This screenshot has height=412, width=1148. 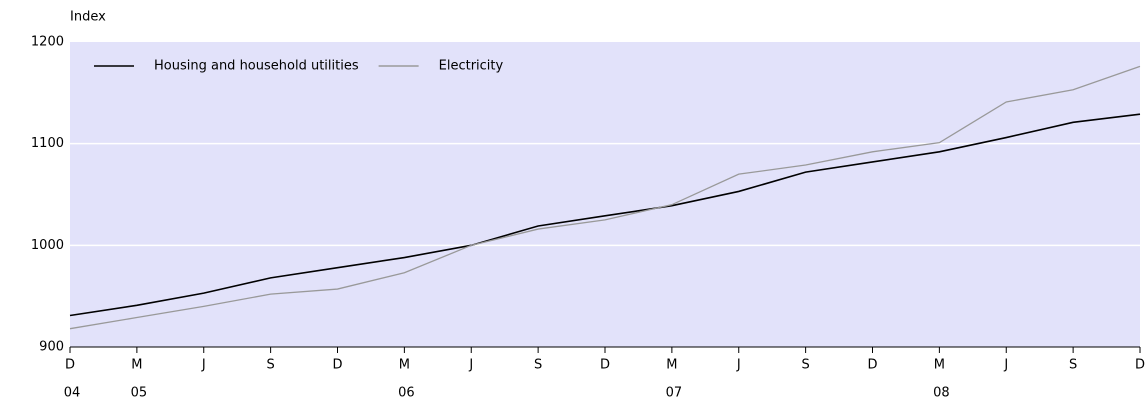 I want to click on year-label: 04, so click(x=72, y=393).